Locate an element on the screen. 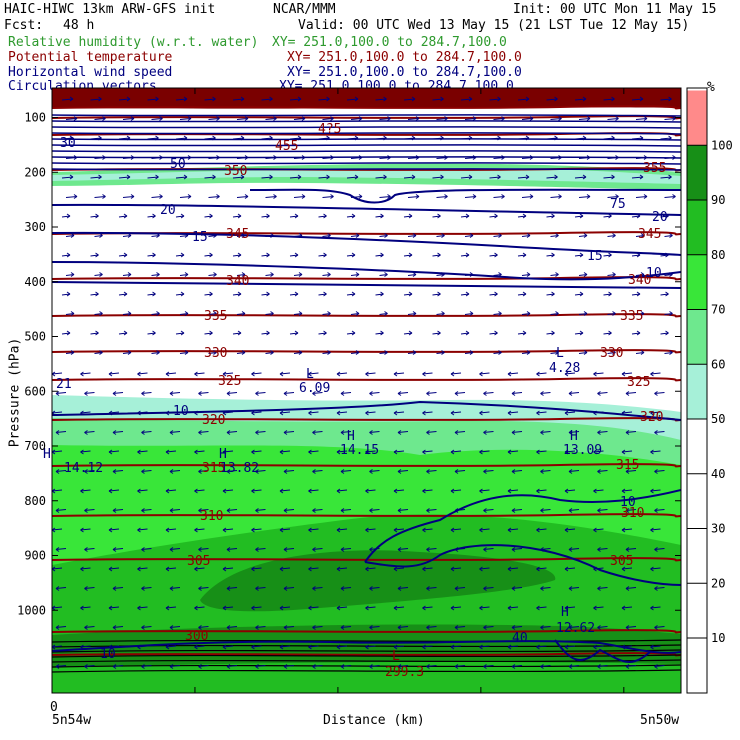  fcst-label: Fcst: is located at coordinates (24, 25).